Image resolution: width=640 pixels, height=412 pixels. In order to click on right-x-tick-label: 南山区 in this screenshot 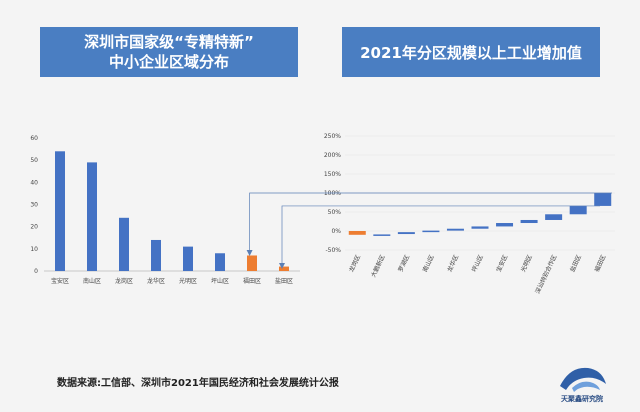, I will do `click(428, 263)`.